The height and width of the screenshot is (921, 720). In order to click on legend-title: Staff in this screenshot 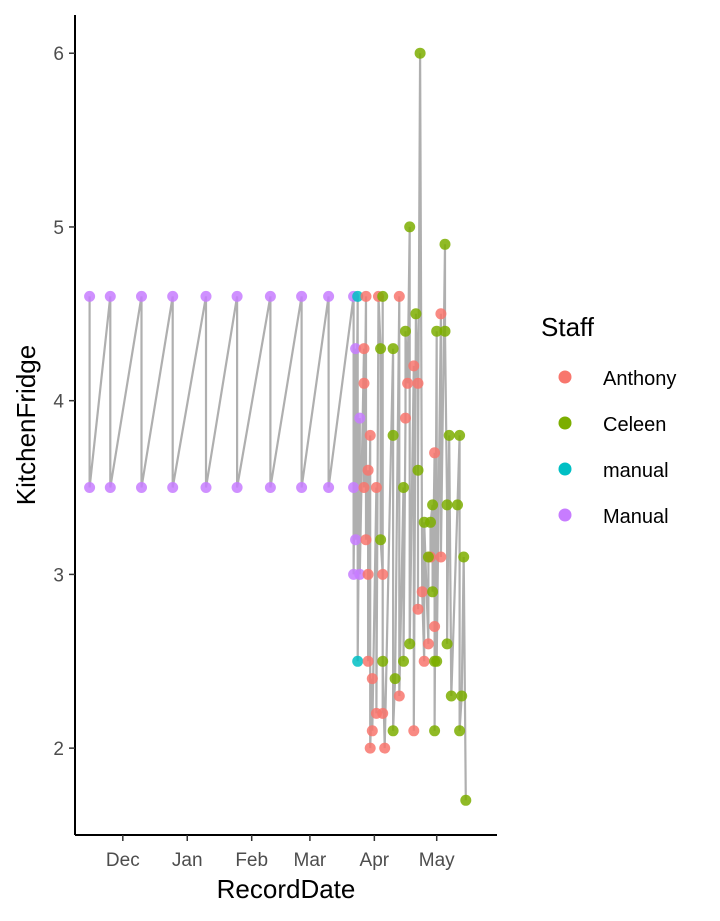, I will do `click(568, 327)`.